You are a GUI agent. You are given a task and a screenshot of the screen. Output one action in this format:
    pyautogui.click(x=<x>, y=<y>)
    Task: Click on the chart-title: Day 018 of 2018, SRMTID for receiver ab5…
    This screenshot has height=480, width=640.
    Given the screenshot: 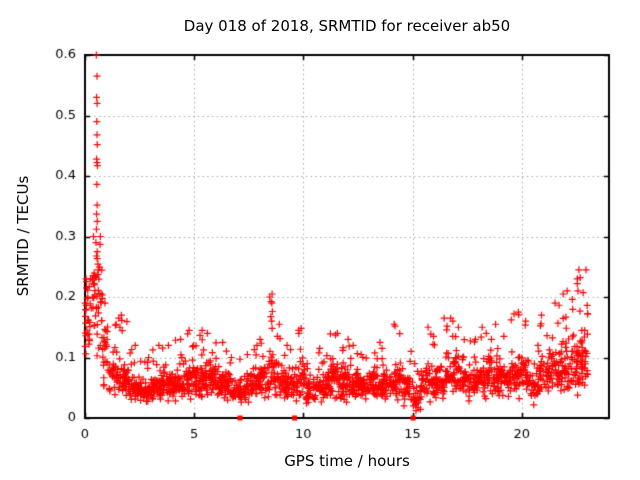 What is the action you would take?
    pyautogui.click(x=347, y=26)
    